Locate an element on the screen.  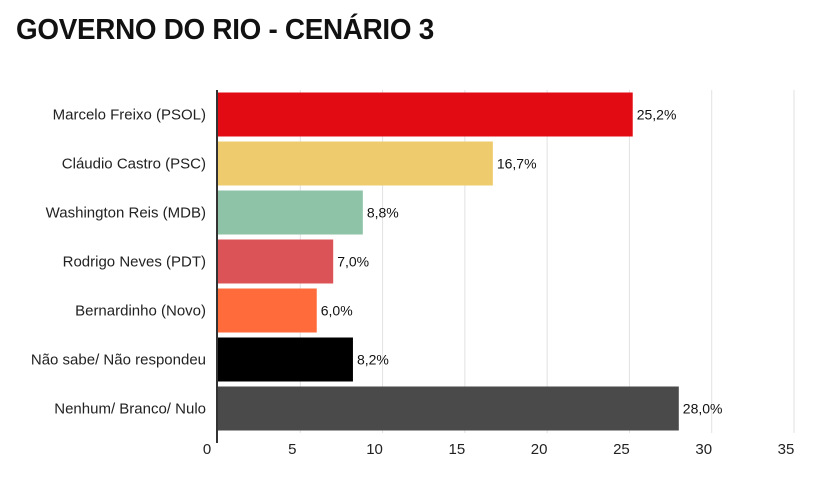
x-tick-label: 15 is located at coordinates (457, 449).